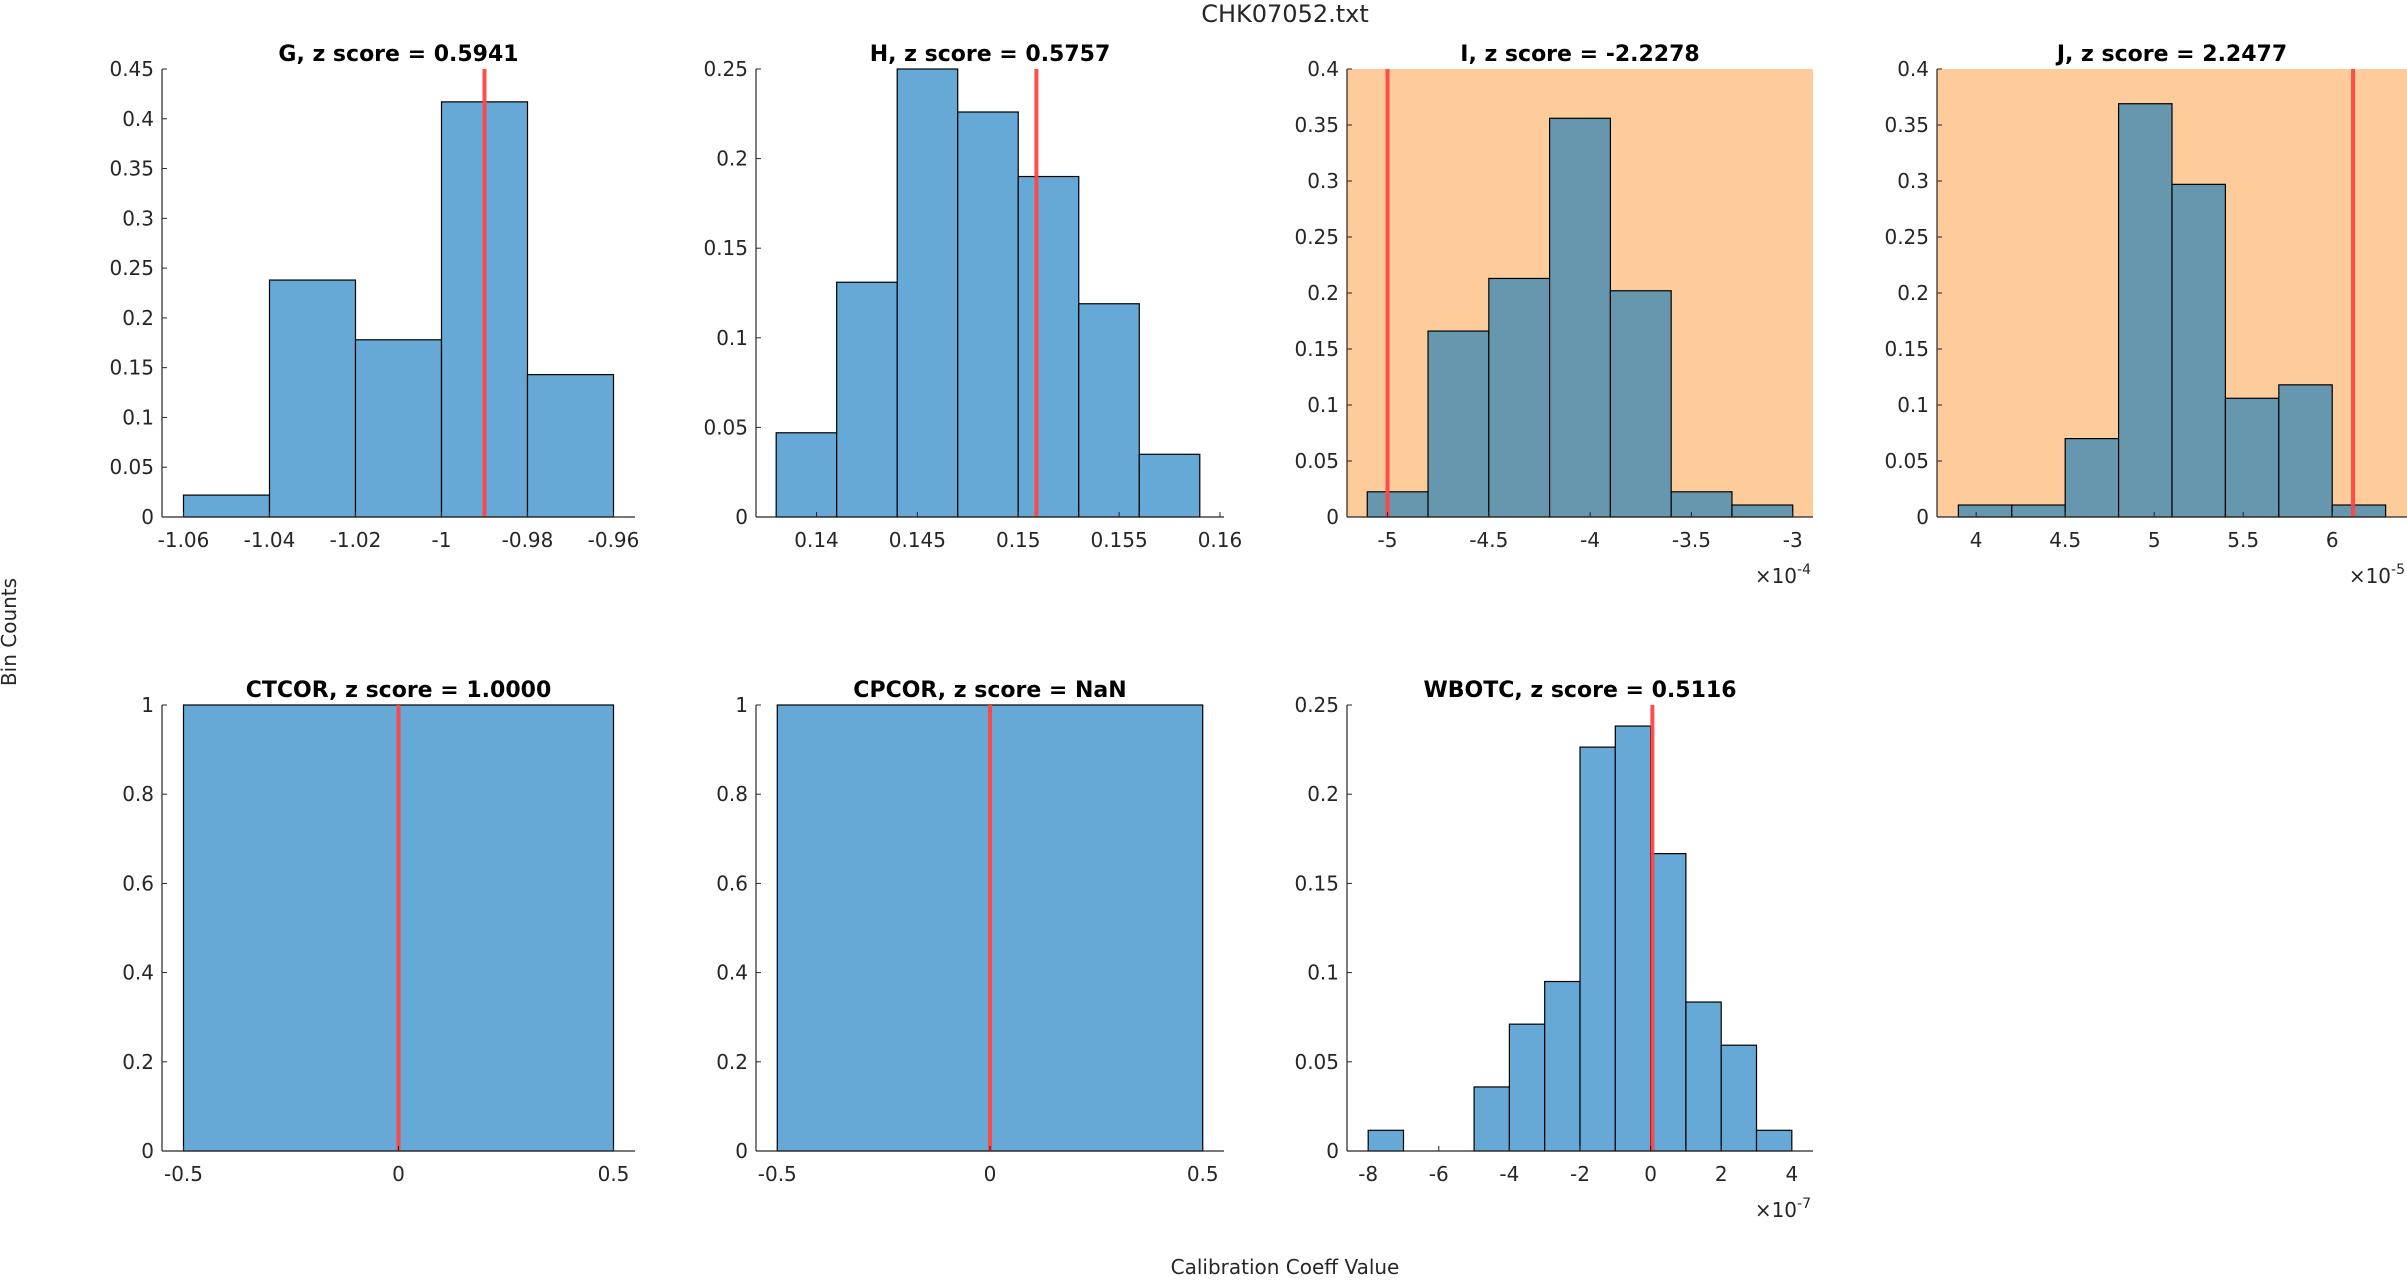  What do you see at coordinates (184, 540) in the screenshot?
I see `x-tick-label: -1.06` at bounding box center [184, 540].